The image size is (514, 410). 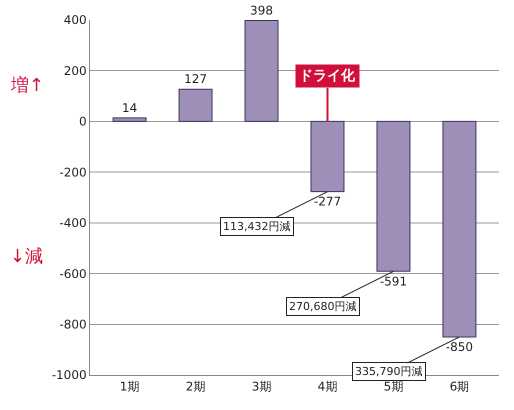 What do you see at coordinates (75, 71) in the screenshot?
I see `y-tick-label: 200` at bounding box center [75, 71].